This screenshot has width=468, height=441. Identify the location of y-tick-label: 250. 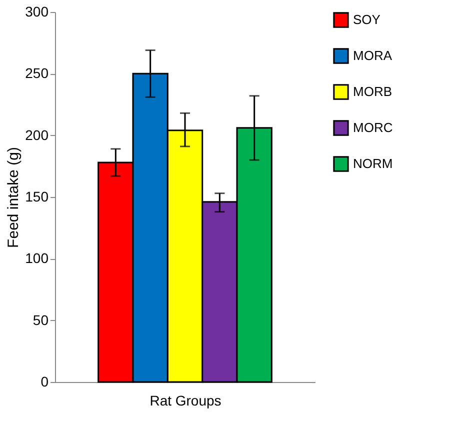
(37, 73).